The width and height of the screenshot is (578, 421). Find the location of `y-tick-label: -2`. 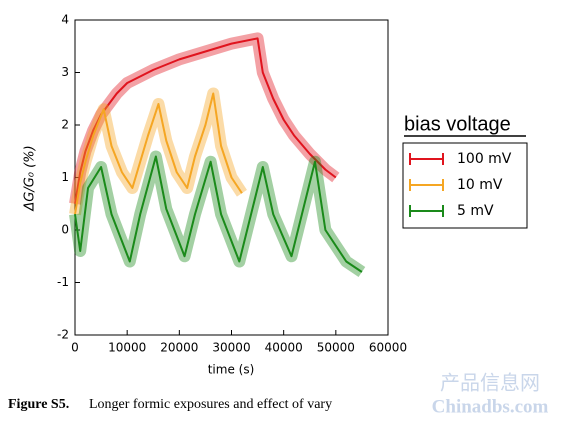

y-tick-label: -2 is located at coordinates (63, 335).